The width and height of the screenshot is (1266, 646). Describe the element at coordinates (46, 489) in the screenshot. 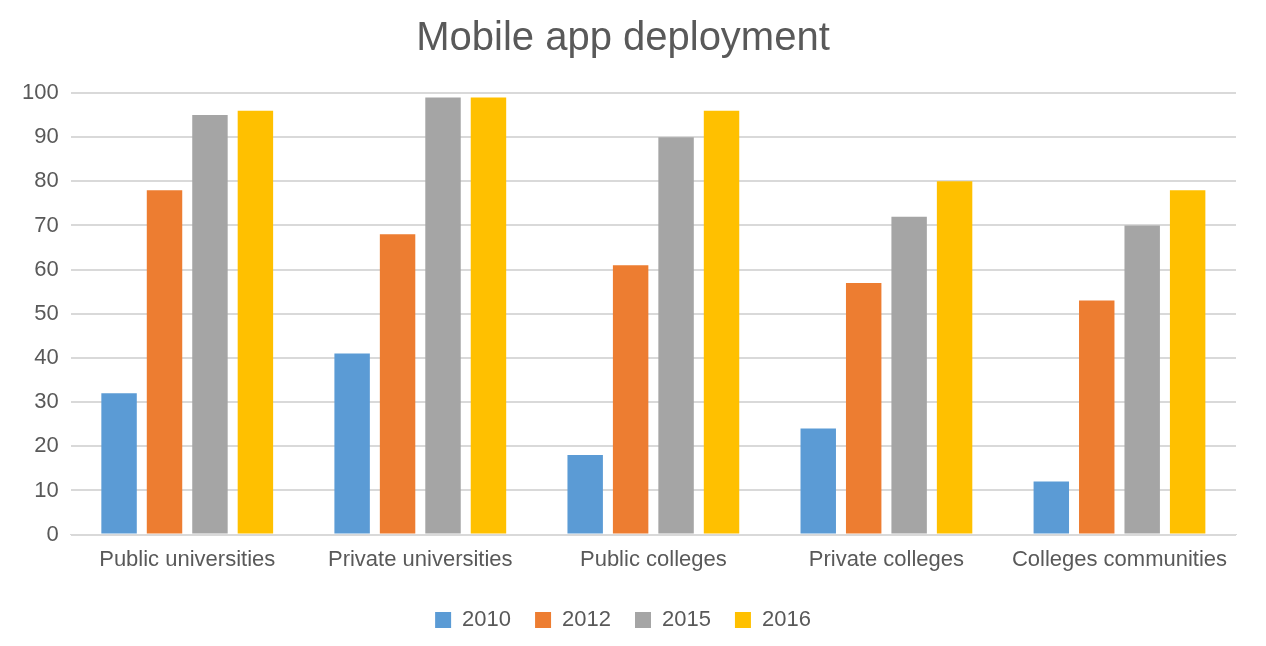

I see `y-tick-label: 10` at that location.